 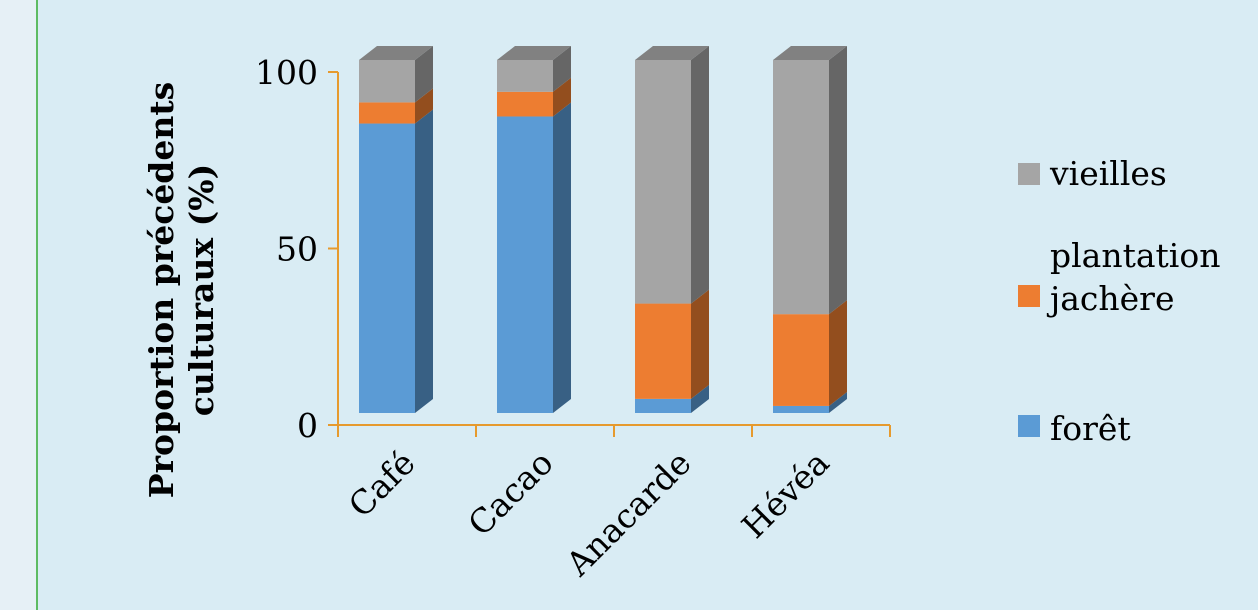 What do you see at coordinates (1135, 255) in the screenshot?
I see `legend-label-vieilles-line2: plantation` at bounding box center [1135, 255].